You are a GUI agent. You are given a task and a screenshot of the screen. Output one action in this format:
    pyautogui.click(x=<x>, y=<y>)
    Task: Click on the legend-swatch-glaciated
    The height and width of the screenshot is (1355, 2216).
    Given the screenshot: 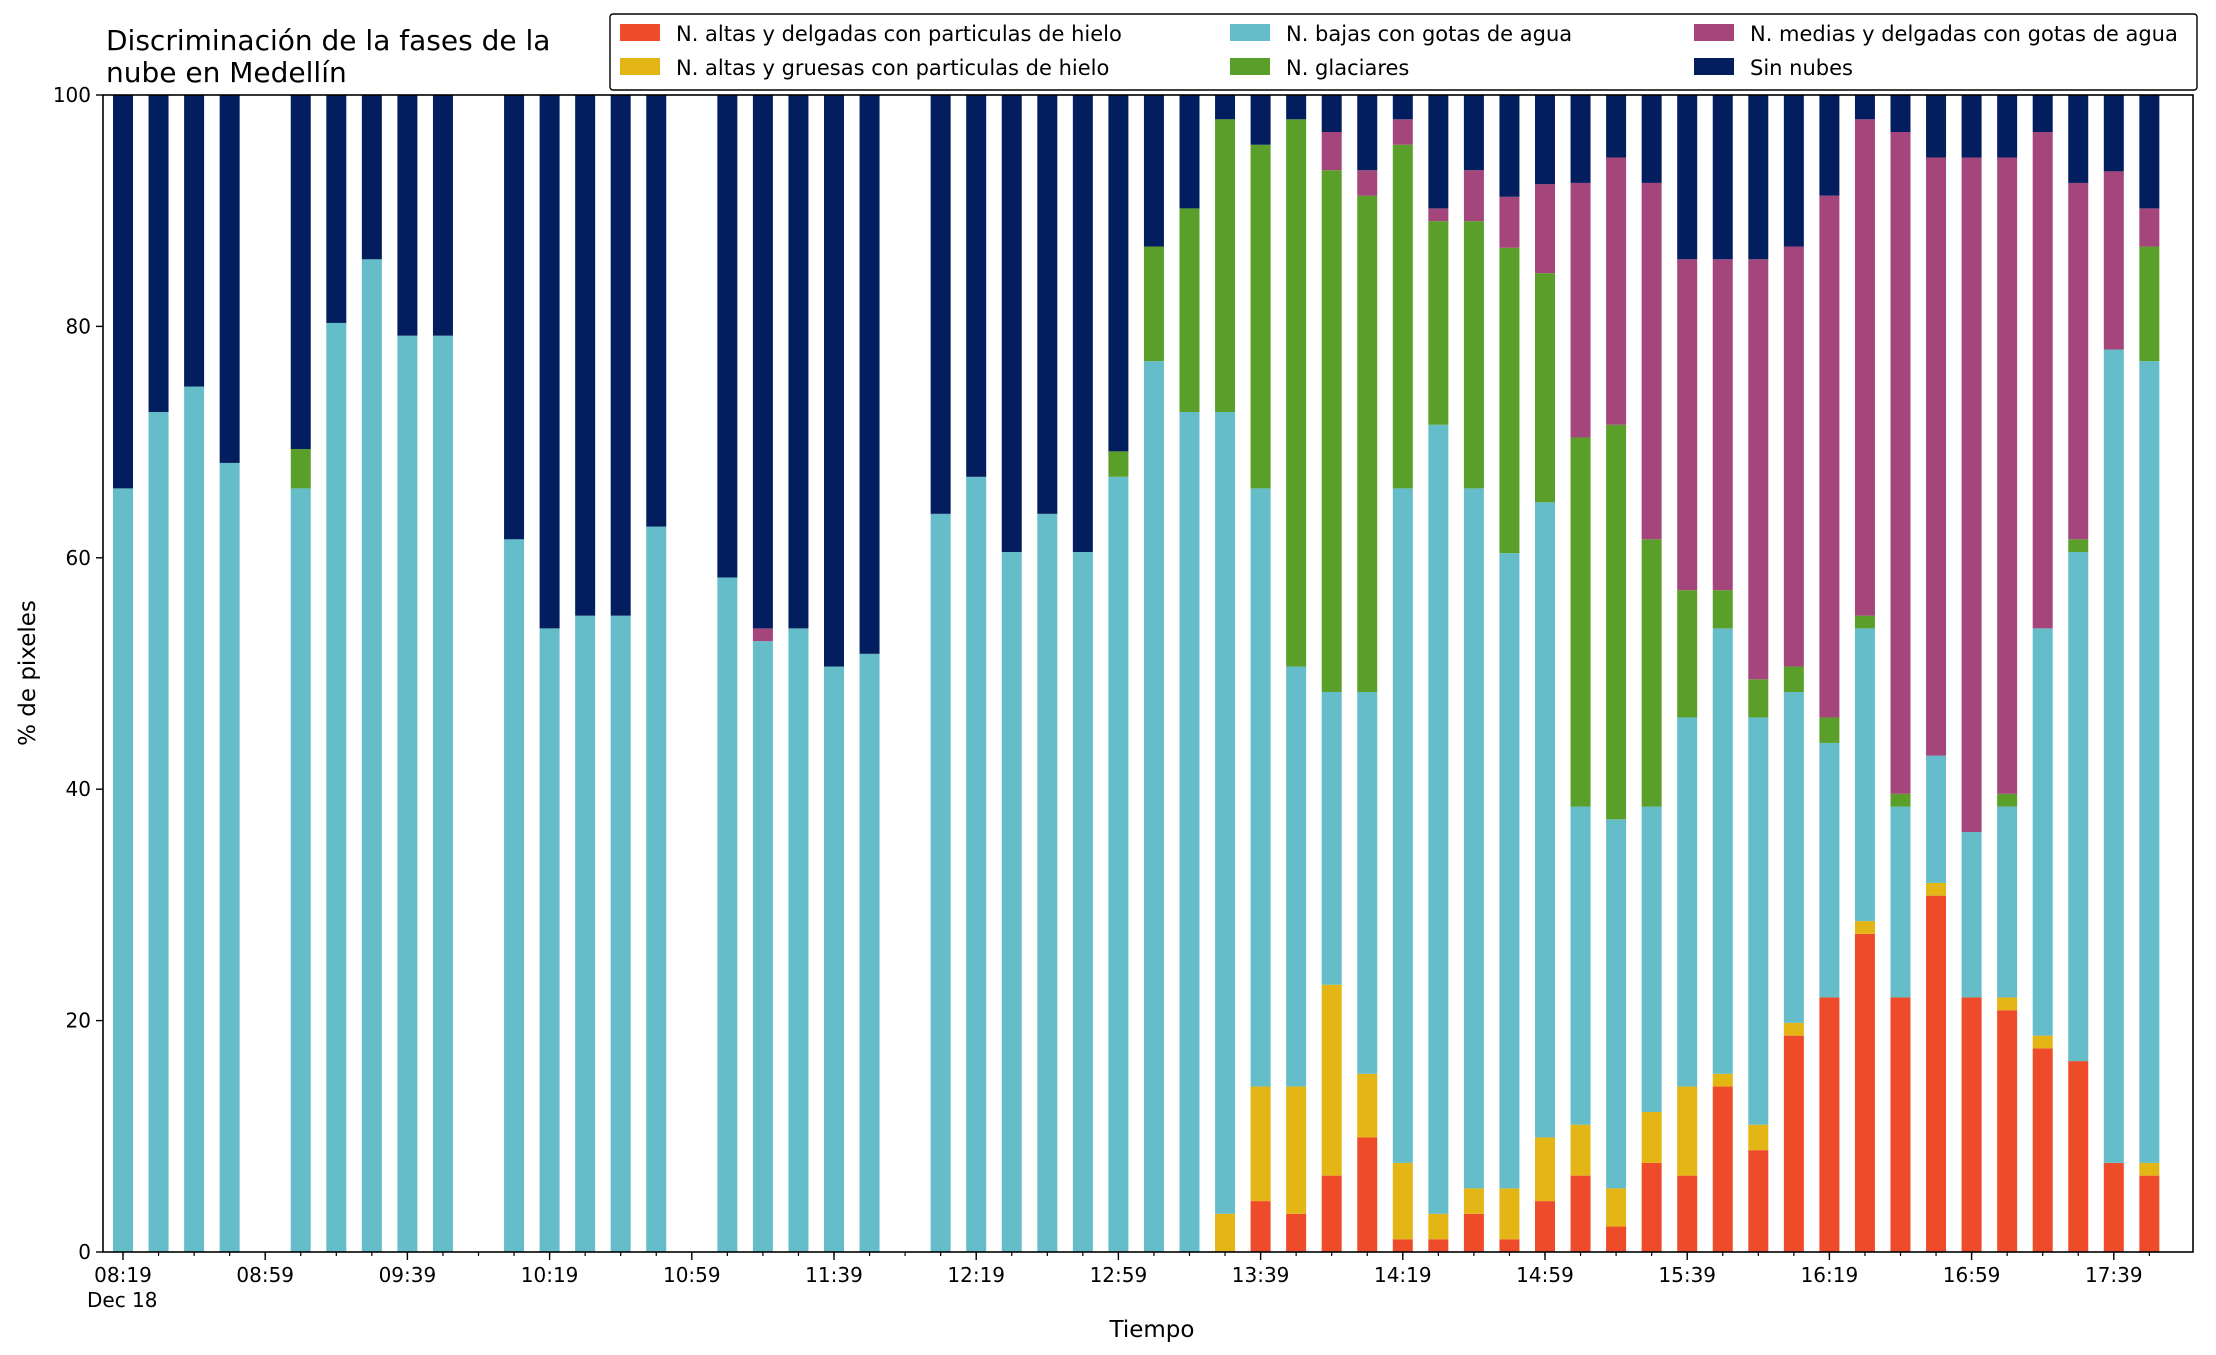 What is the action you would take?
    pyautogui.click(x=1250, y=66)
    